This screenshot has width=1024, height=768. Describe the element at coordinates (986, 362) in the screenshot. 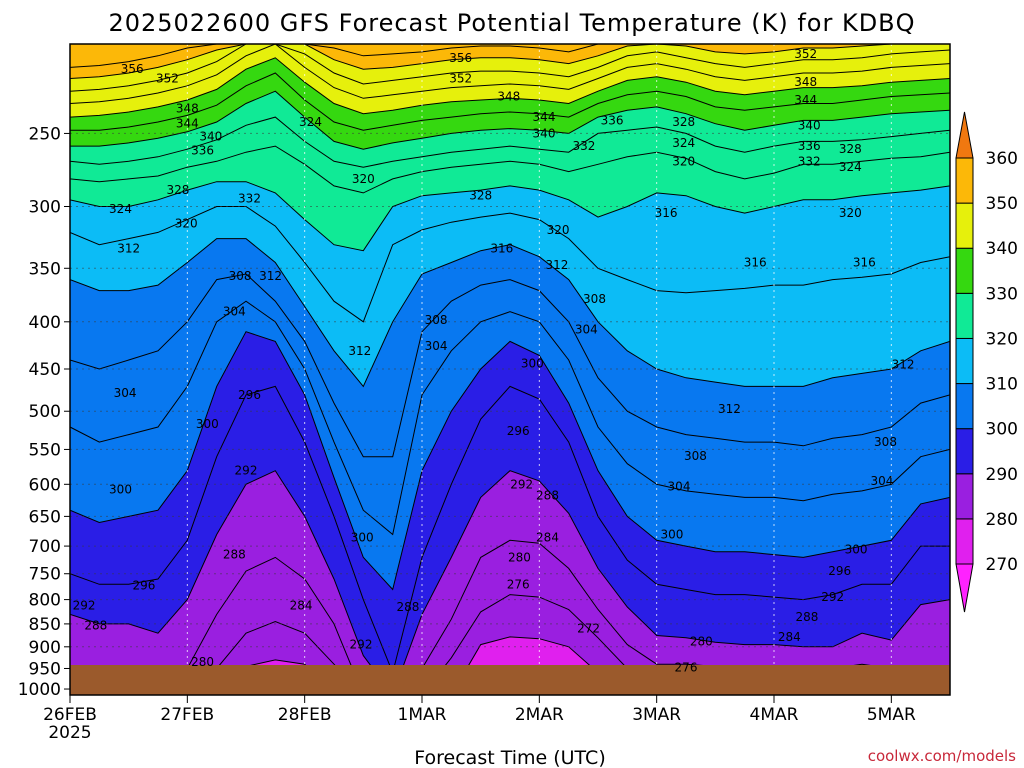

I see `colorbar: 270 280 290 300 310 320 330 340 350 360` at that location.